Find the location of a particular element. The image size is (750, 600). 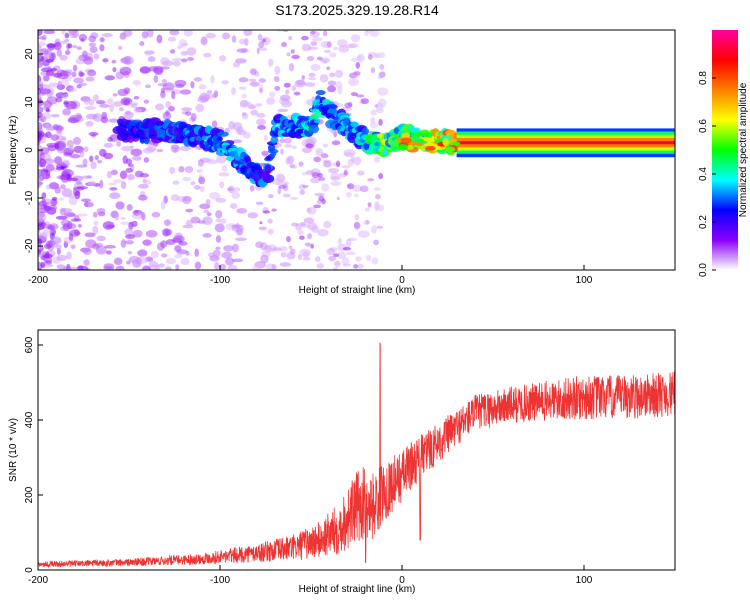

heatmap-y-ticks: -20 -10 0 10 20 is located at coordinates (33, 150).